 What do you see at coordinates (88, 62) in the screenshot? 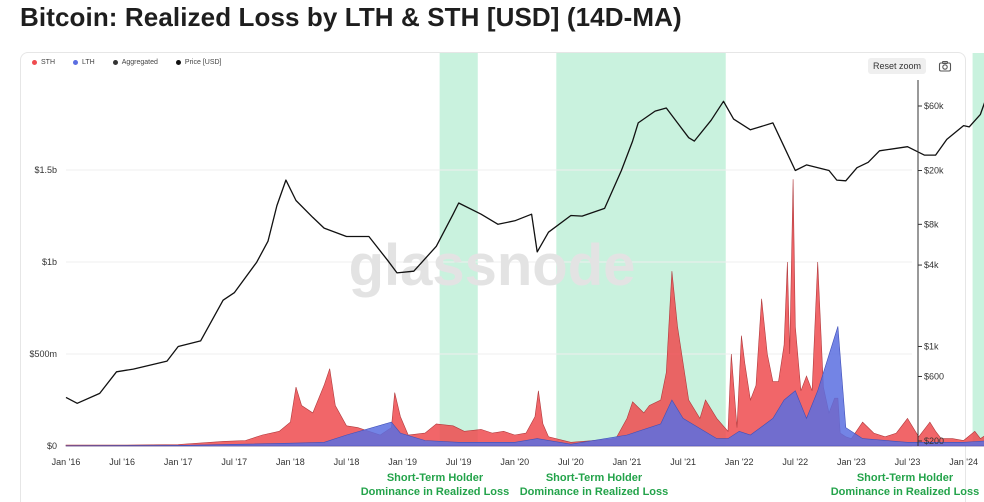
I see `legend-label-lth: LTH` at bounding box center [88, 62].